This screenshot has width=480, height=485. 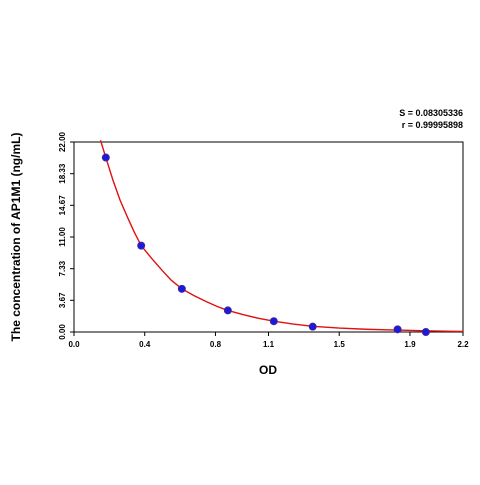 What do you see at coordinates (145, 344) in the screenshot?
I see `x-tick-label: 0.4` at bounding box center [145, 344].